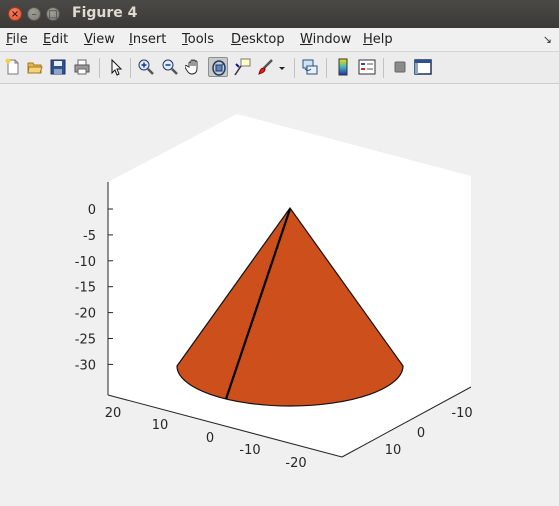 The image size is (559, 506). Describe the element at coordinates (279, 14) in the screenshot. I see `window-titlebar: × – □ Figure 4` at that location.